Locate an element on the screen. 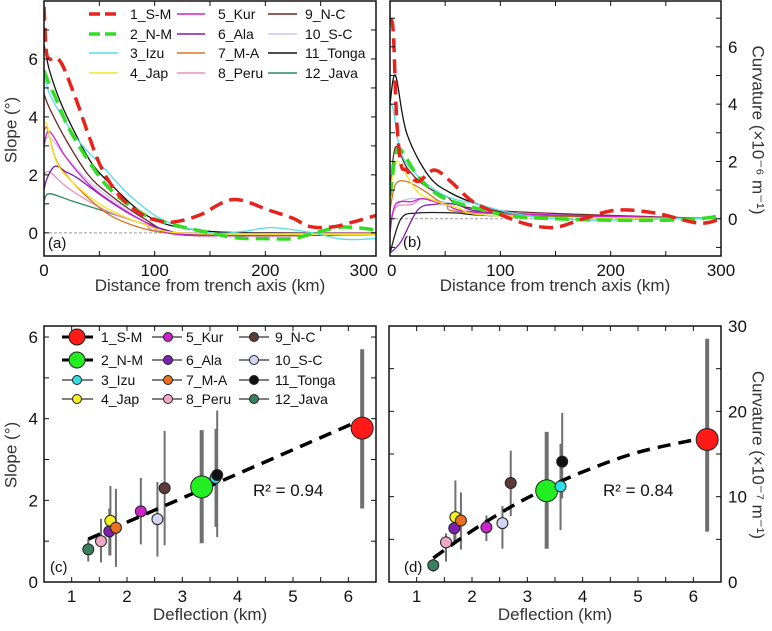 Image resolution: width=772 pixels, height=631 pixels. series-line-1_S-M is located at coordinates (555, 123).